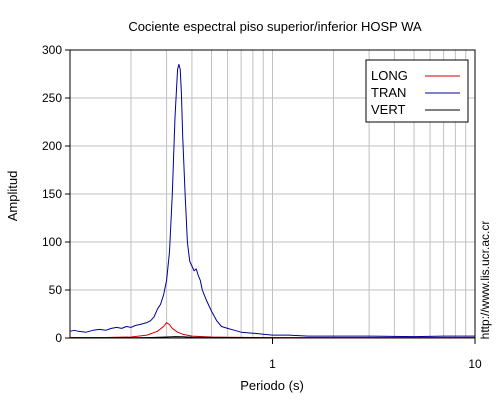 Image resolution: width=500 pixels, height=400 pixels. I want to click on y-axis-label: Amplitud, so click(12, 196).